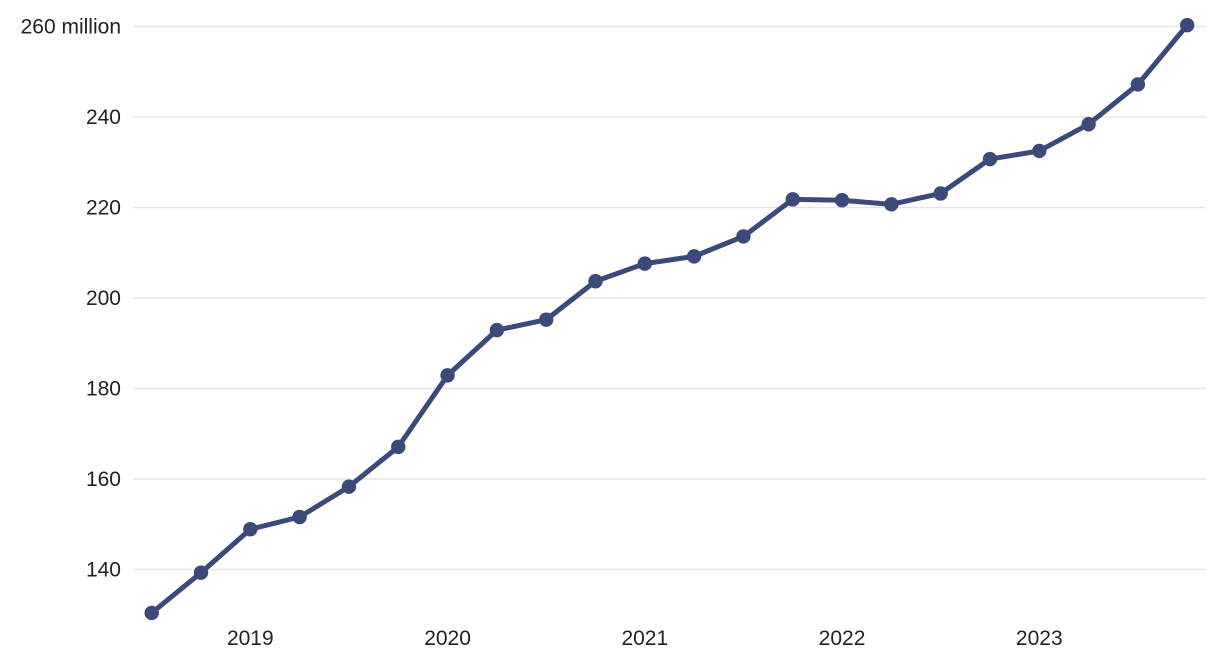 Image resolution: width=1220 pixels, height=666 pixels. Describe the element at coordinates (792, 199) in the screenshot. I see `data-point-2021-Q4: 2021 Q4: 221.8 million` at that location.